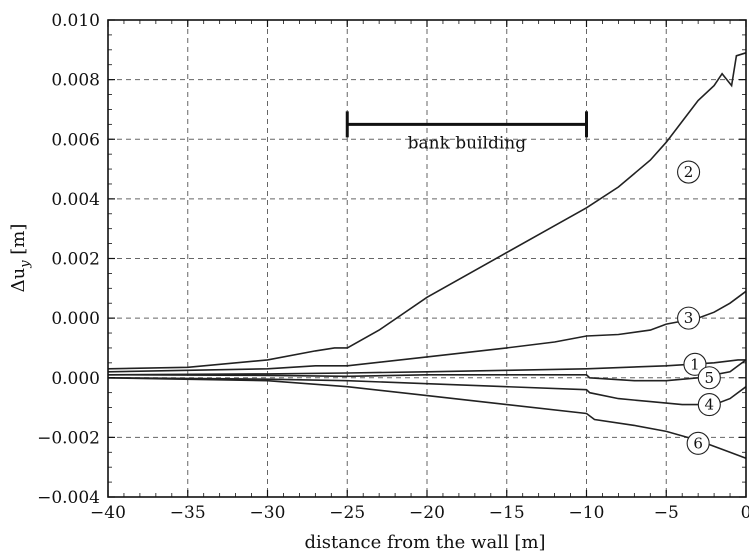  I want to click on series-1-marker: 1, so click(695, 364).